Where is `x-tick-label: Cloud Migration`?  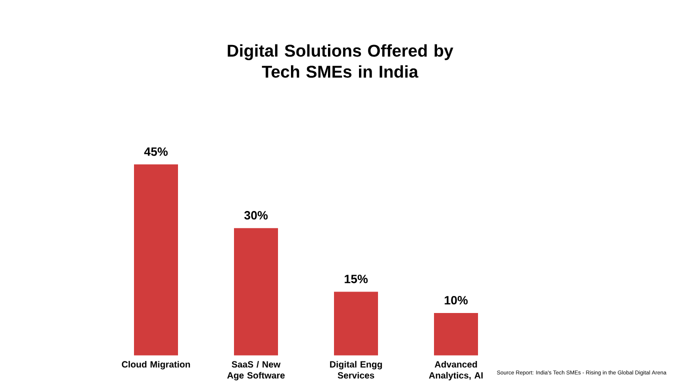
x-tick-label: Cloud Migration is located at coordinates (156, 365).